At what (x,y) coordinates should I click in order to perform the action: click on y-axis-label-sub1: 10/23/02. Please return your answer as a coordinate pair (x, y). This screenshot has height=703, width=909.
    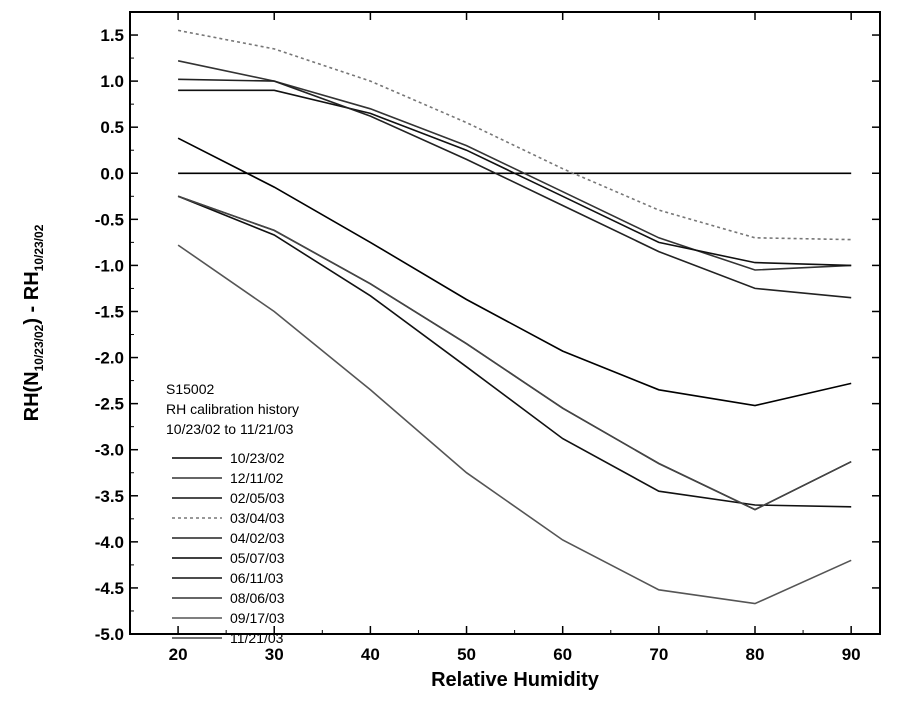
    Looking at the image, I should click on (39, 347).